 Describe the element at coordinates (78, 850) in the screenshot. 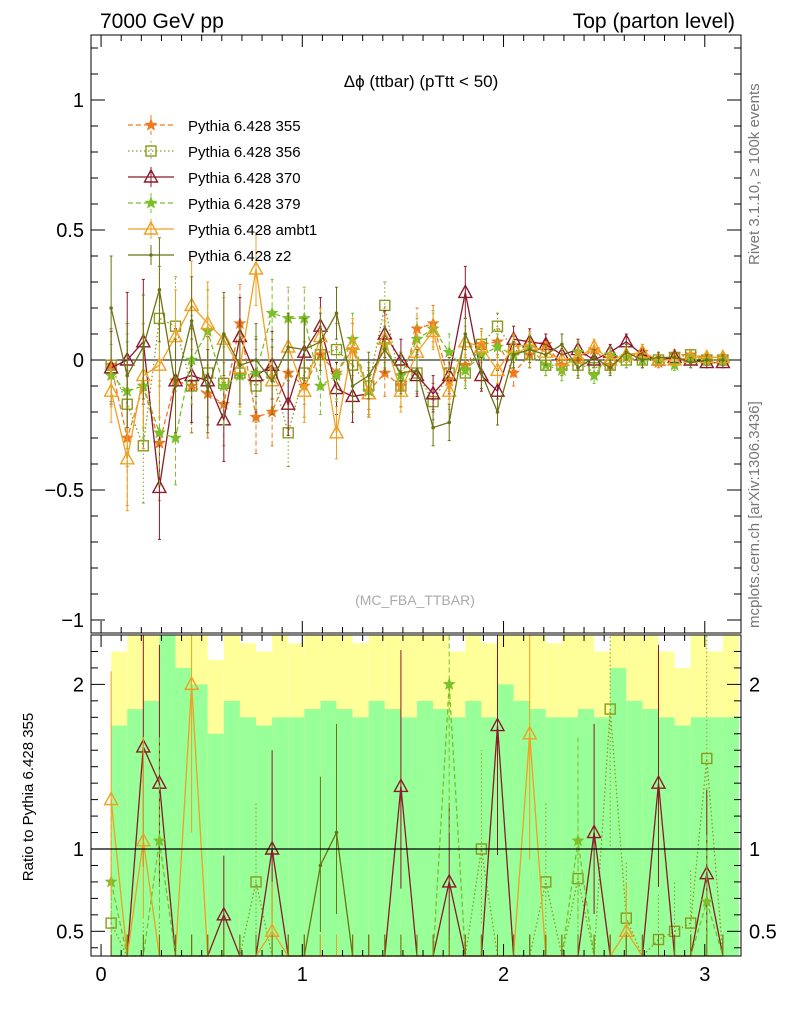

I see `ratio-y-tick-label: 1` at that location.